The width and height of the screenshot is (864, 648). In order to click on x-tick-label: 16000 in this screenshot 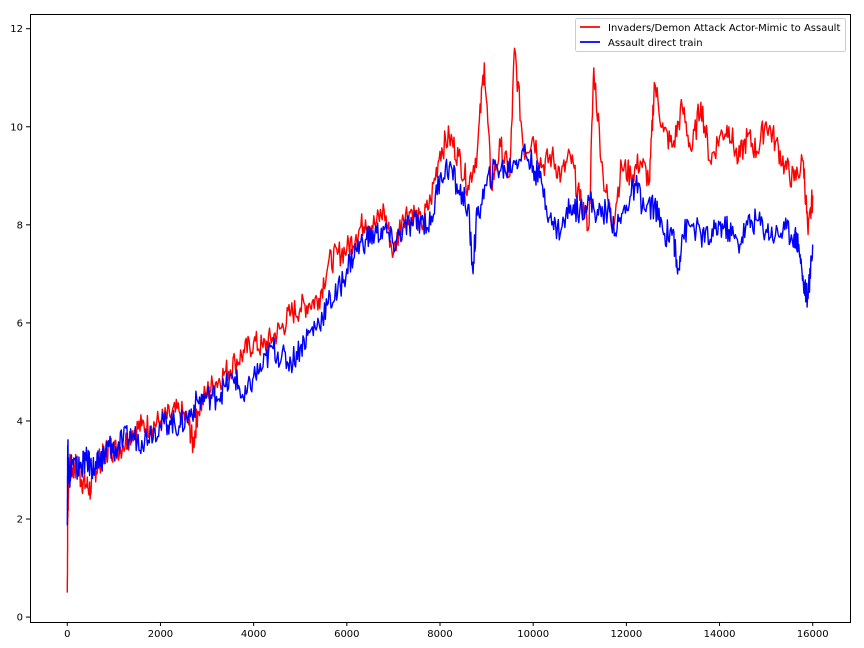, I will do `click(813, 634)`.